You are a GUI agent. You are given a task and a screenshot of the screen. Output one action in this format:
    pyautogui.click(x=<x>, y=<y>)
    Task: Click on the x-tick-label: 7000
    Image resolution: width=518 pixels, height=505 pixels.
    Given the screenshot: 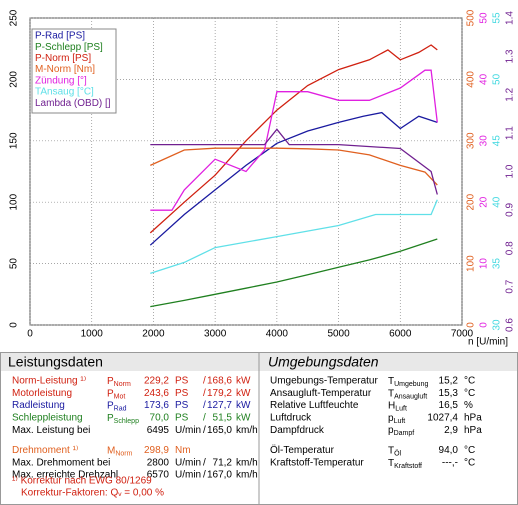 What is the action you would take?
    pyautogui.click(x=462, y=334)
    